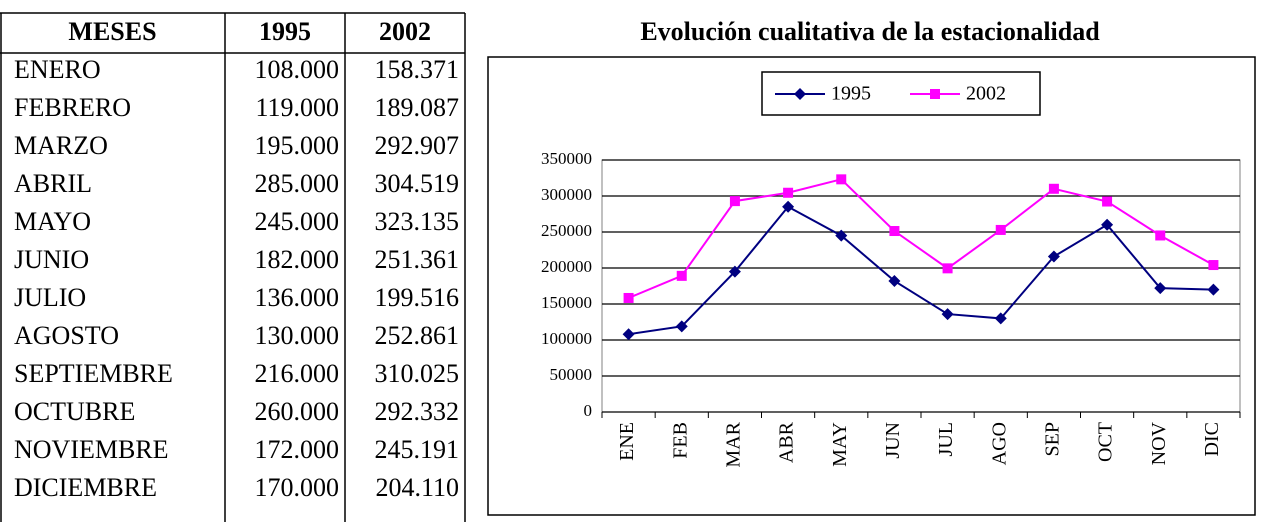 The width and height of the screenshot is (1269, 522). What do you see at coordinates (51, 259) in the screenshot?
I see `table-cell: JUNIO` at bounding box center [51, 259].